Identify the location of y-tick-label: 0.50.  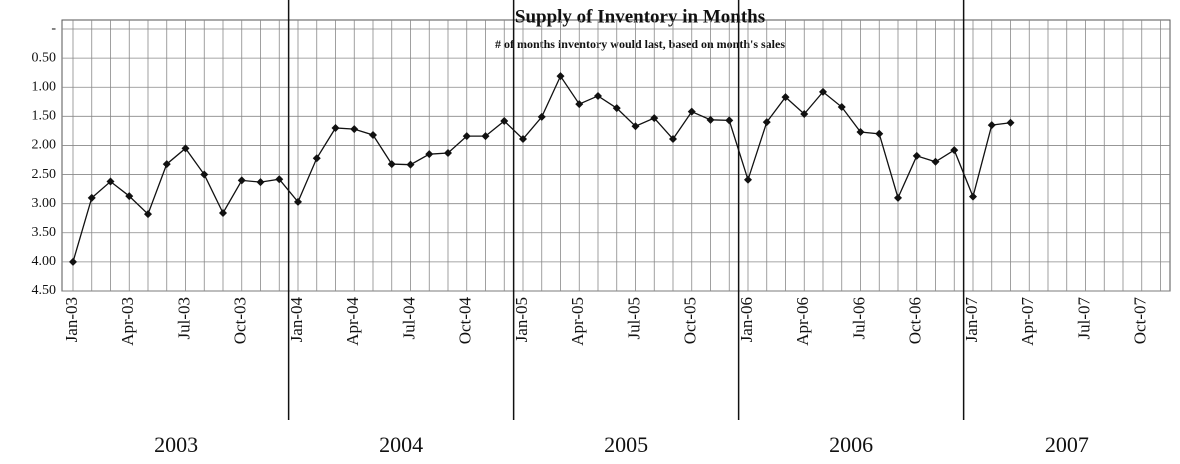
(44, 57).